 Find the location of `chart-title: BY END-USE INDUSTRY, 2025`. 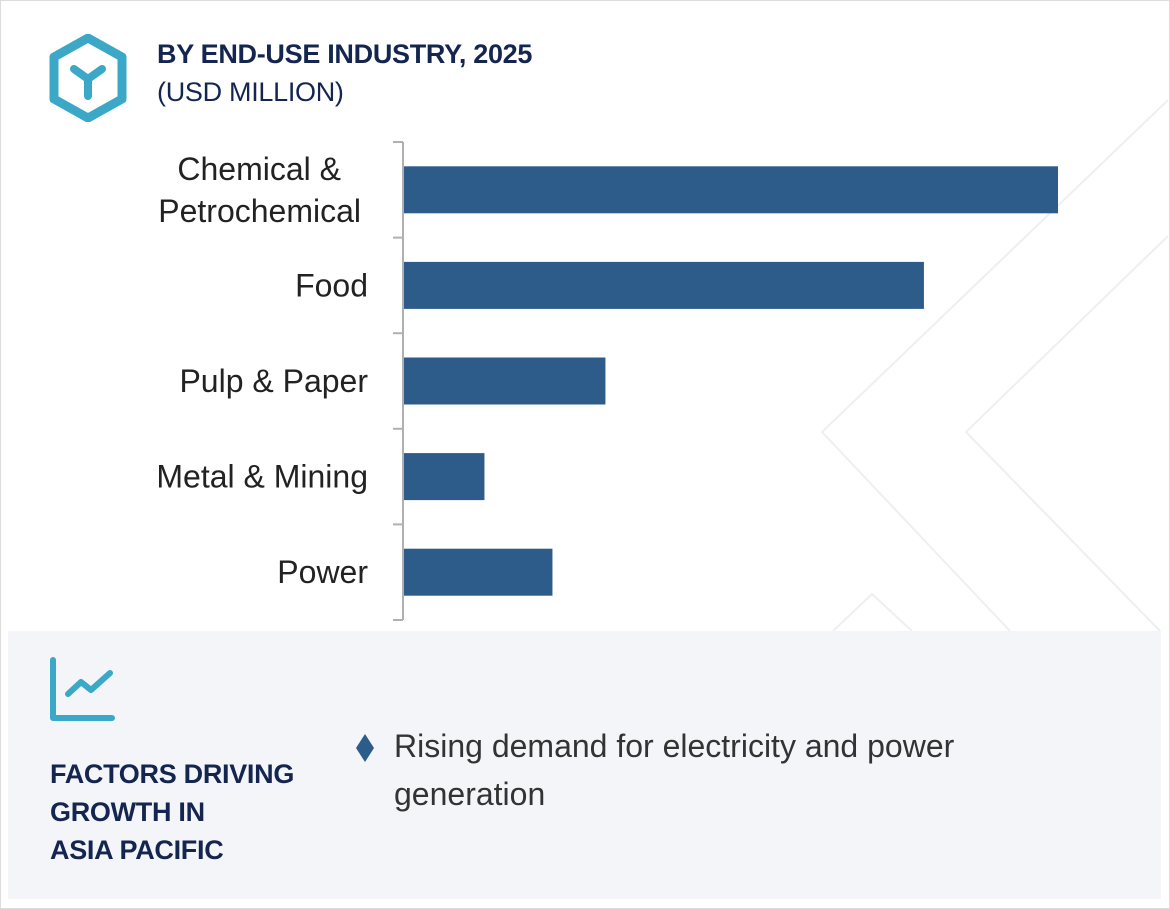

chart-title: BY END-USE INDUSTRY, 2025 is located at coordinates (345, 54).